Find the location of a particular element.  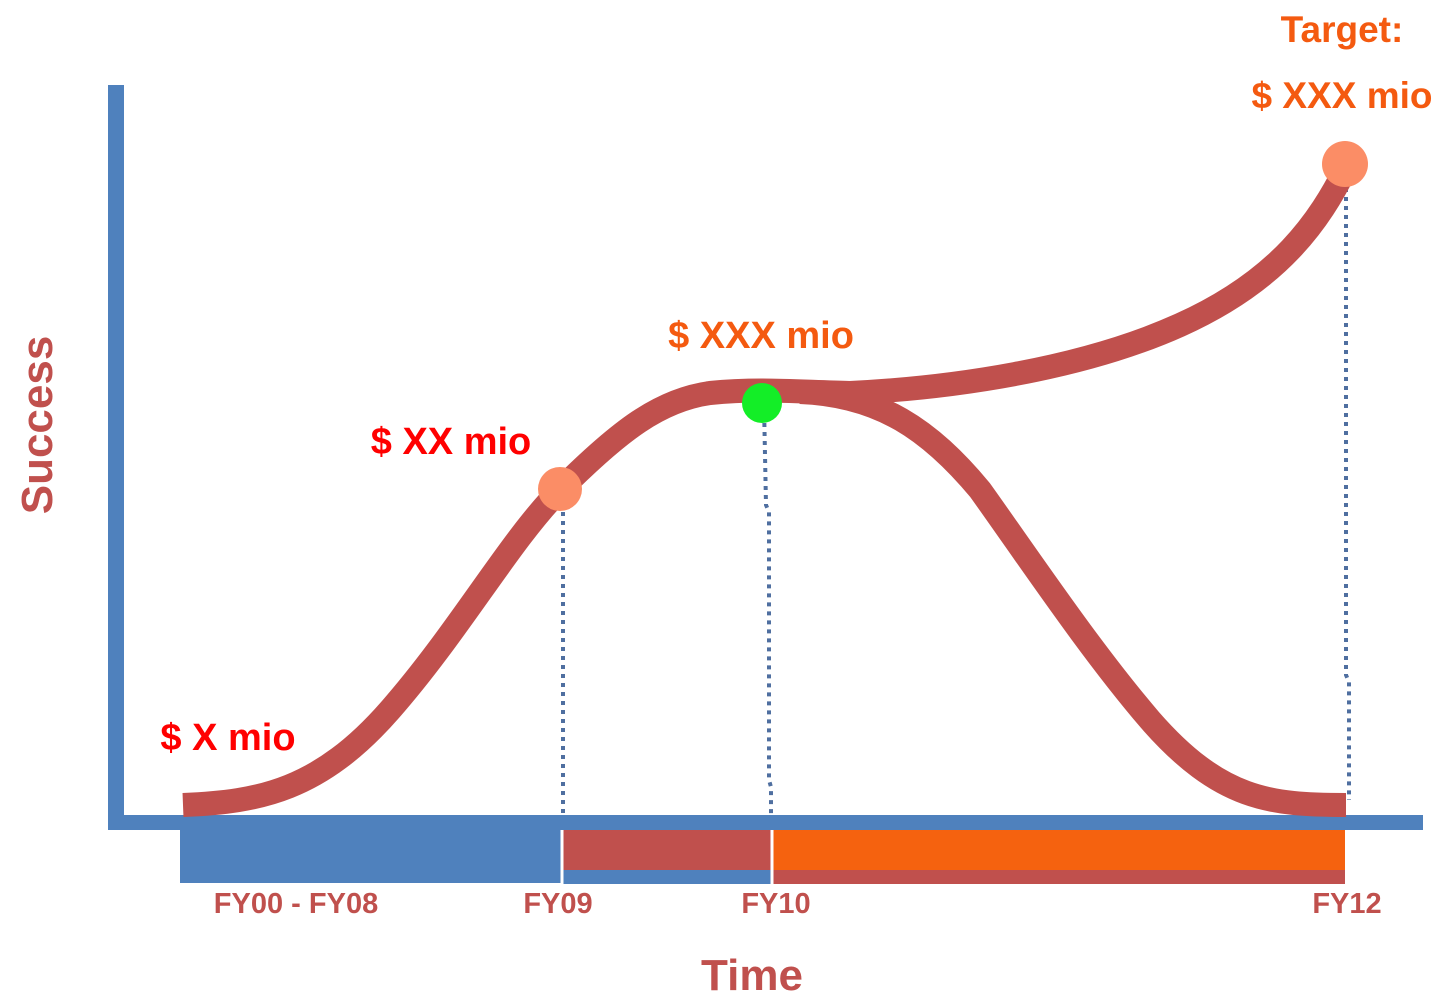

label-target-value: $ XXX mio is located at coordinates (1342, 95).